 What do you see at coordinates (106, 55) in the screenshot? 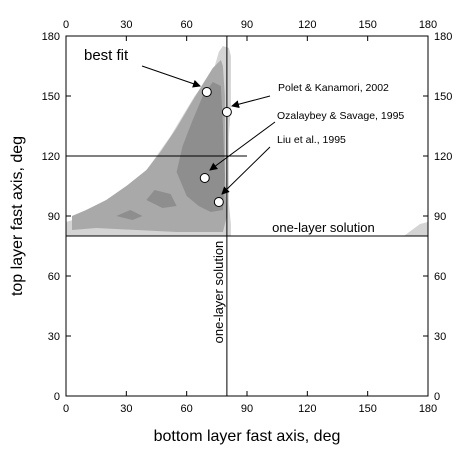
I see `annotation-label-0: best fit` at bounding box center [106, 55].